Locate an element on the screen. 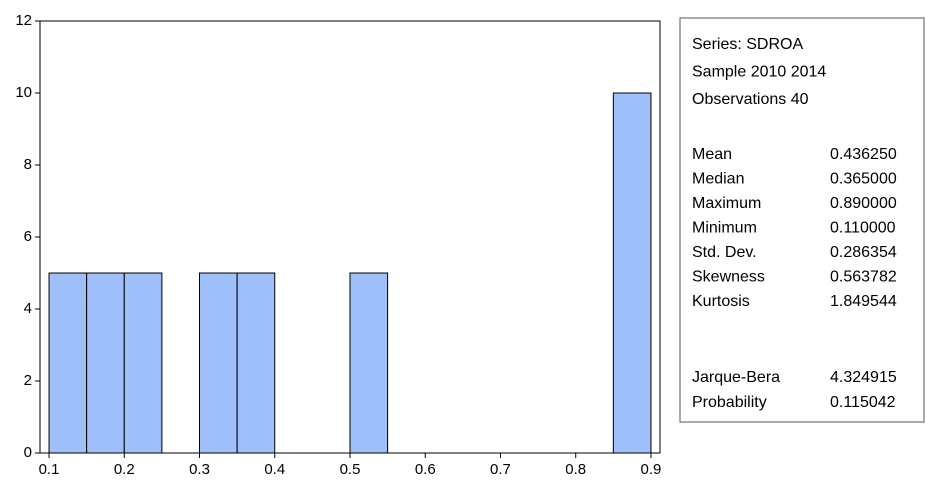 The width and height of the screenshot is (925, 495). y-tick-label: 12 is located at coordinates (23, 20).